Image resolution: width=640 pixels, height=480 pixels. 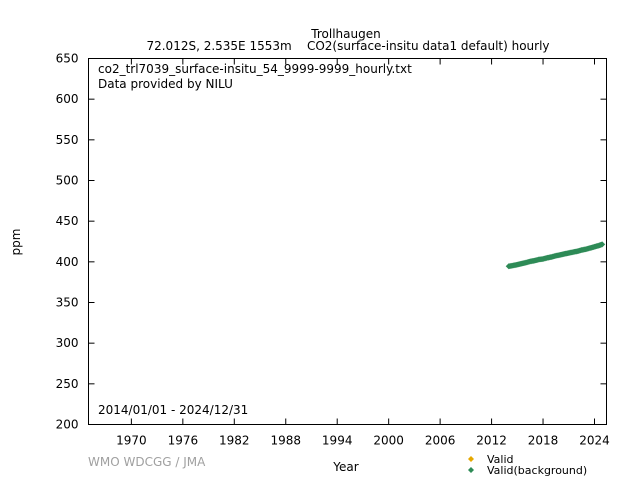 I want to click on y-tick-label: 350, so click(x=67, y=303).